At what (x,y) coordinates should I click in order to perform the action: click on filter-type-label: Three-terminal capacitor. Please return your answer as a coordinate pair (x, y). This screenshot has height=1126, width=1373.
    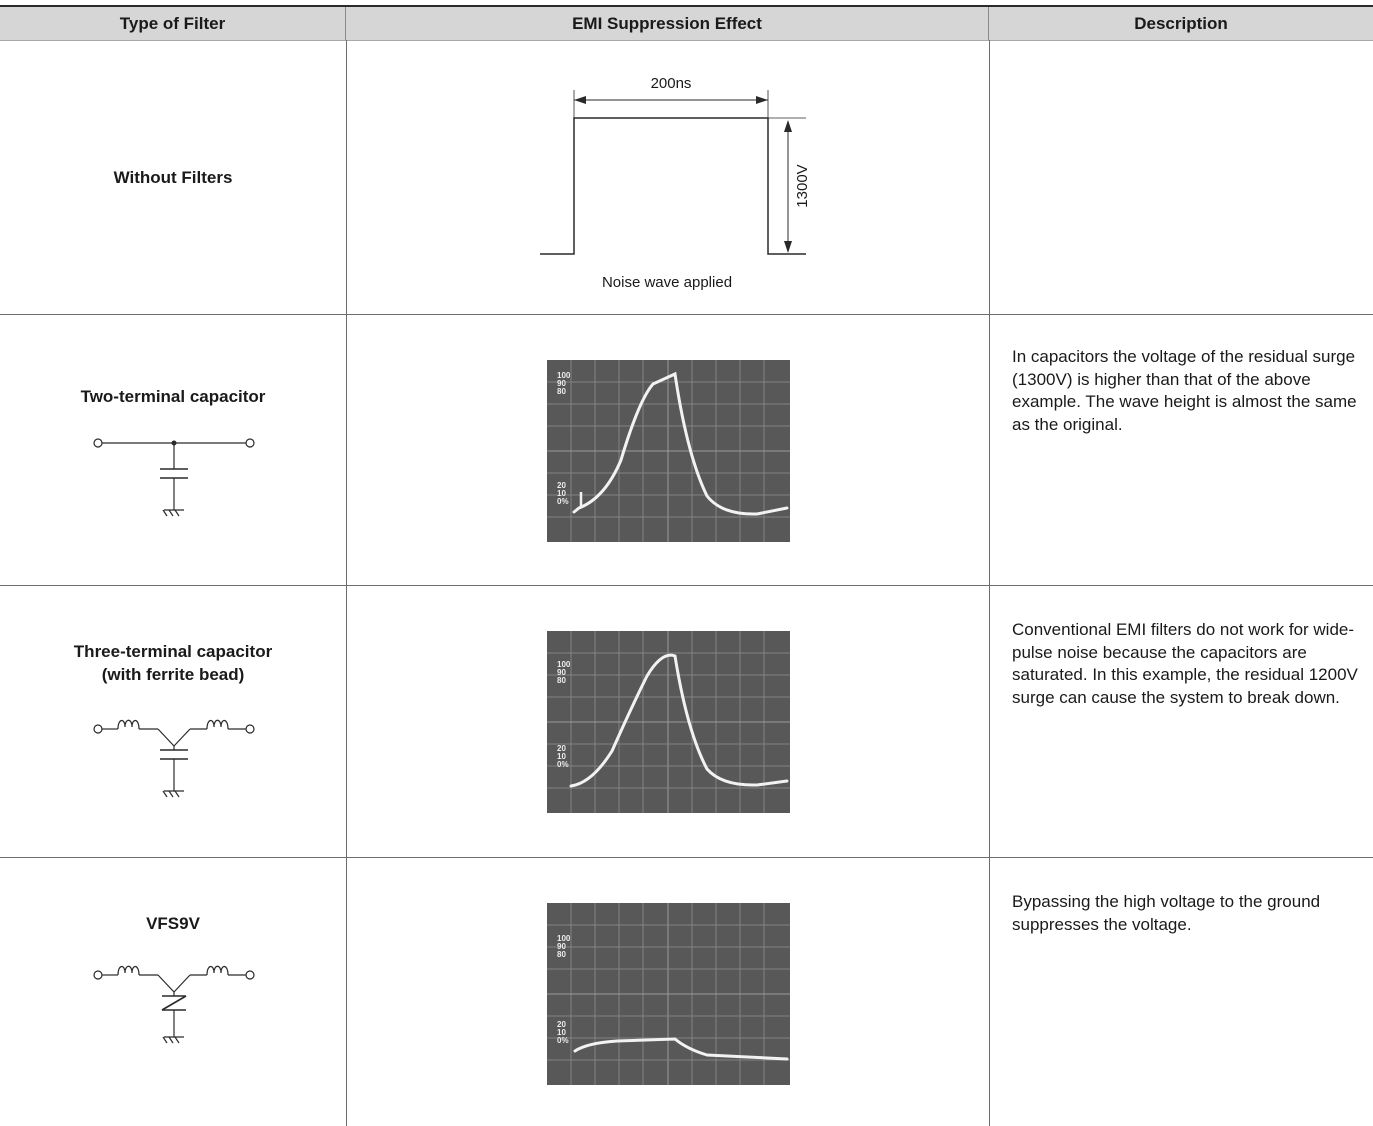
    Looking at the image, I should click on (173, 651).